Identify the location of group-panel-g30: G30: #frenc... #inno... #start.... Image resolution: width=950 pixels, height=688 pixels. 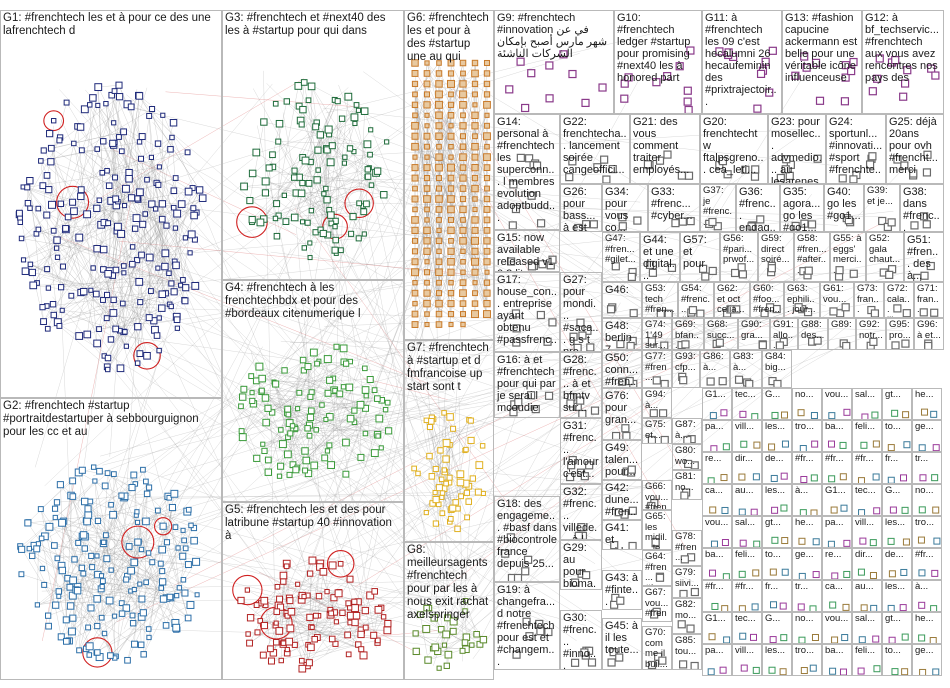
(581, 640).